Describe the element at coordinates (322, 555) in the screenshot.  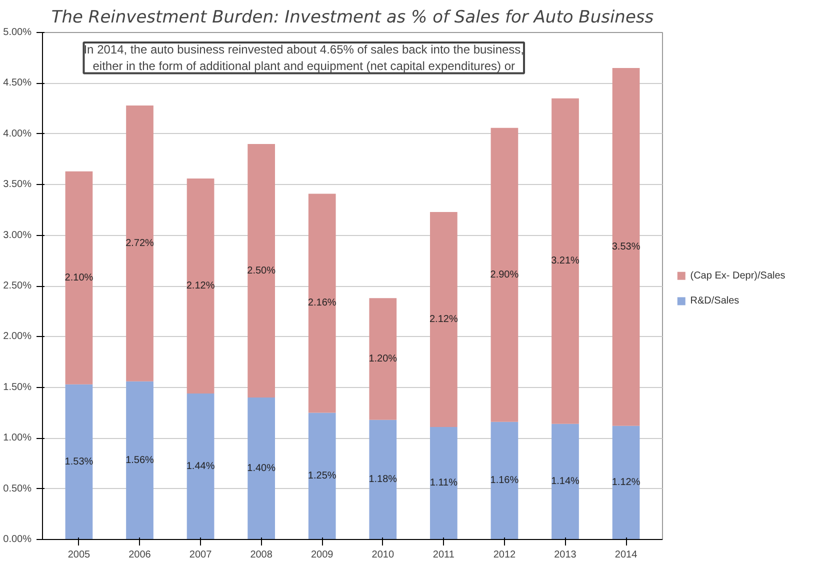
I see `x-tick-label: 2009` at that location.